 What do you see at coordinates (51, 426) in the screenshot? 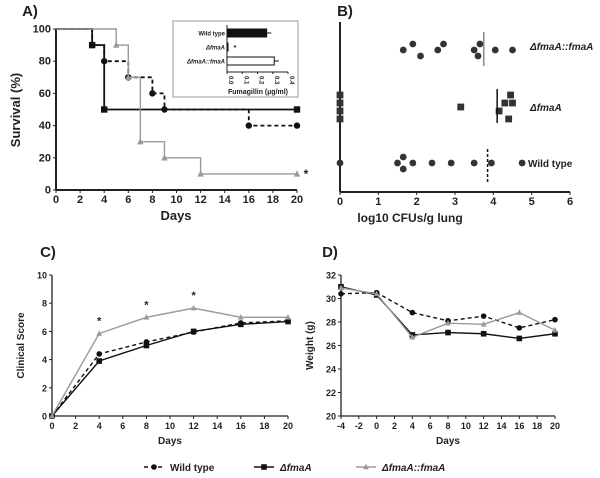
I see `x-tick-label: 0` at bounding box center [51, 426].